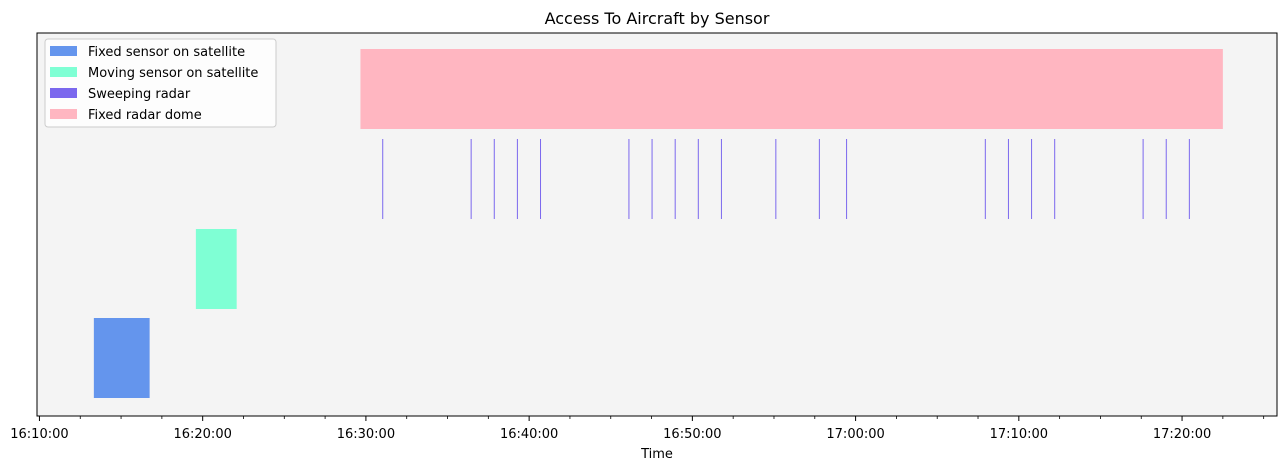 Image resolution: width=1286 pixels, height=470 pixels. What do you see at coordinates (1182, 434) in the screenshot?
I see `x-tick-label-7: 17:20:00` at bounding box center [1182, 434].